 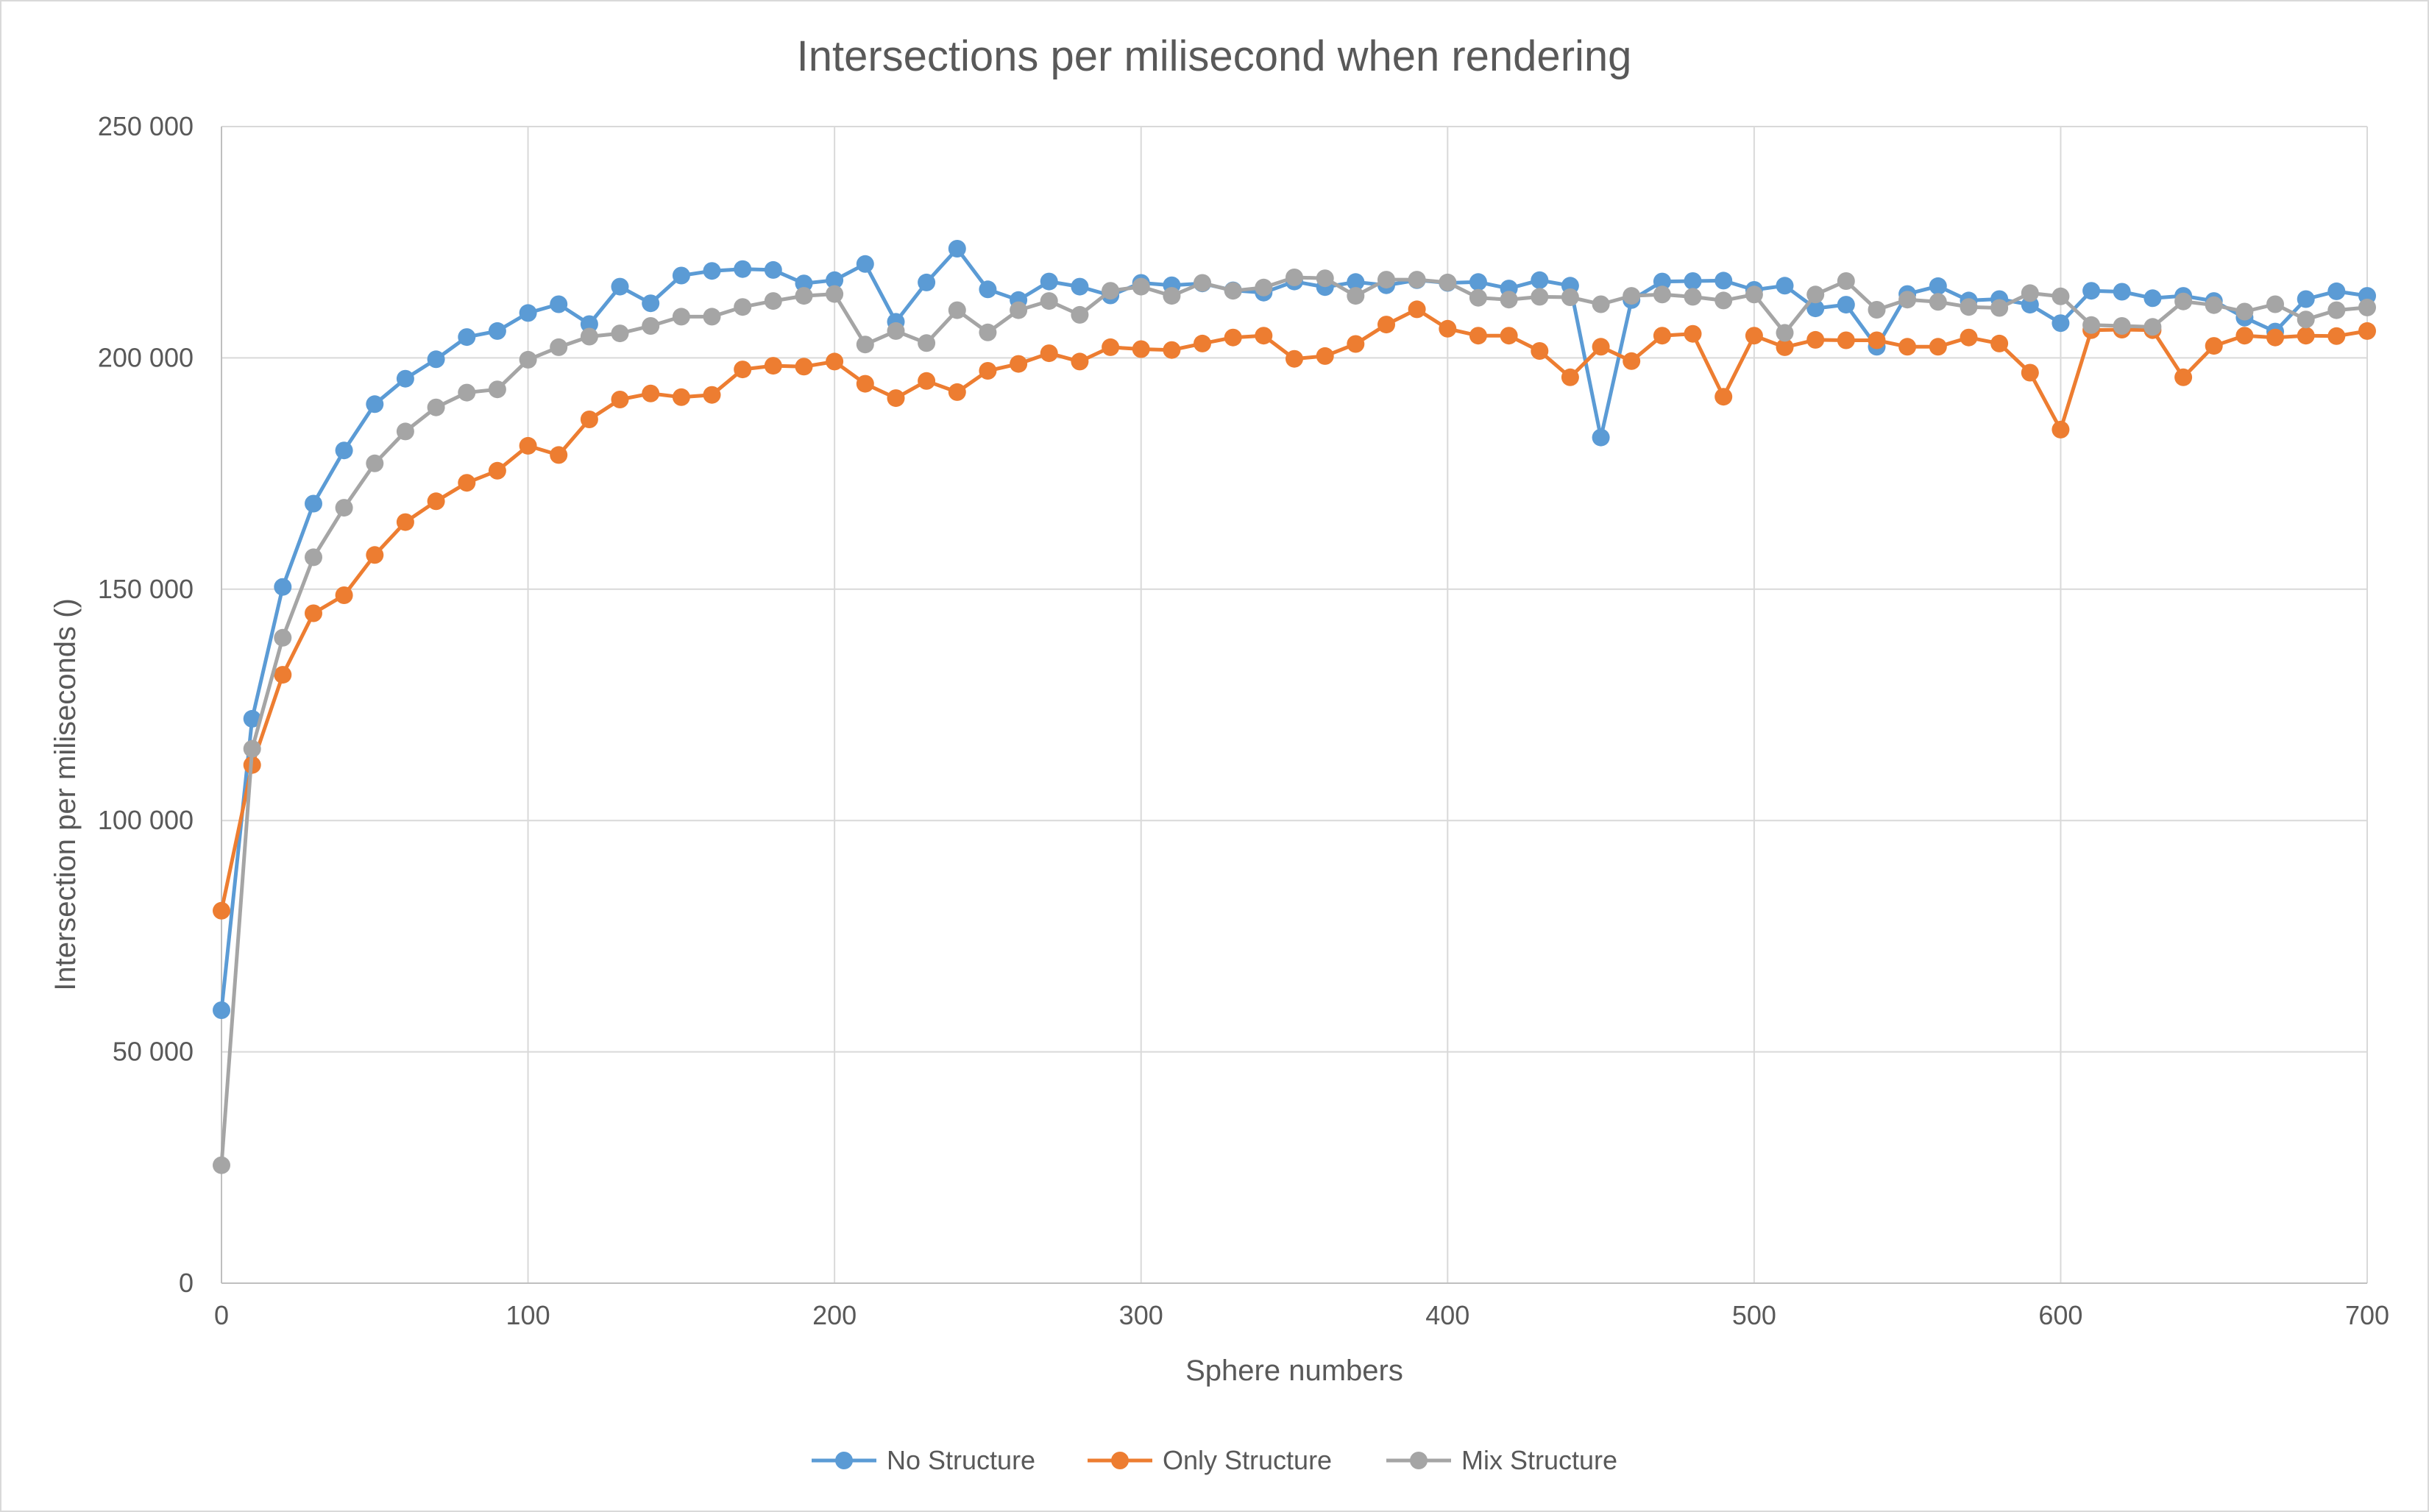 I want to click on legend-item-1: No Structure, so click(x=923, y=1460).